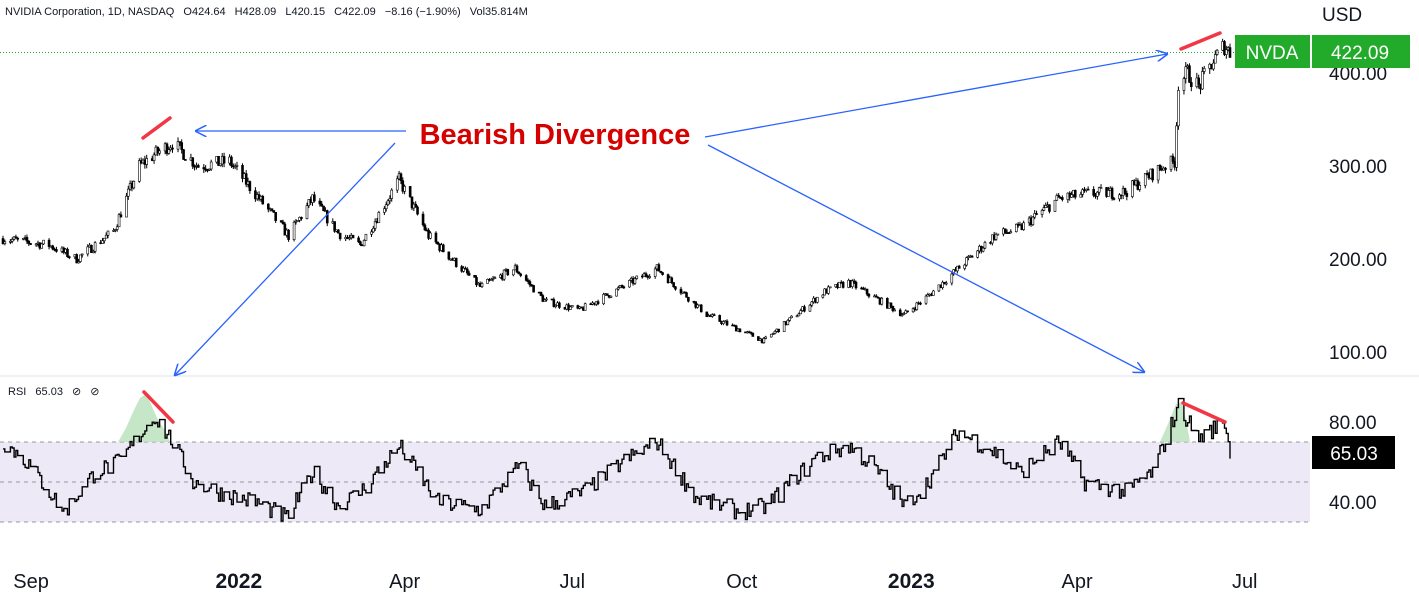  What do you see at coordinates (17, 392) in the screenshot?
I see `rsi-name: RSI` at bounding box center [17, 392].